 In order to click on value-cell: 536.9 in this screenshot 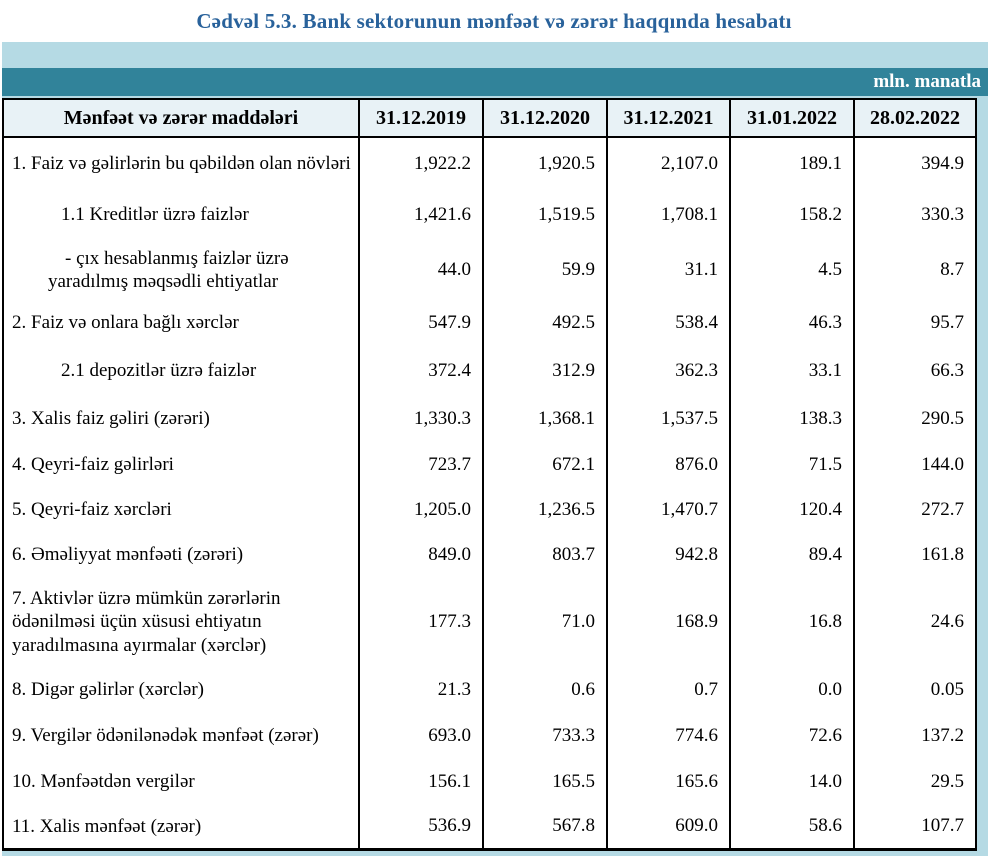, I will do `click(421, 827)`.